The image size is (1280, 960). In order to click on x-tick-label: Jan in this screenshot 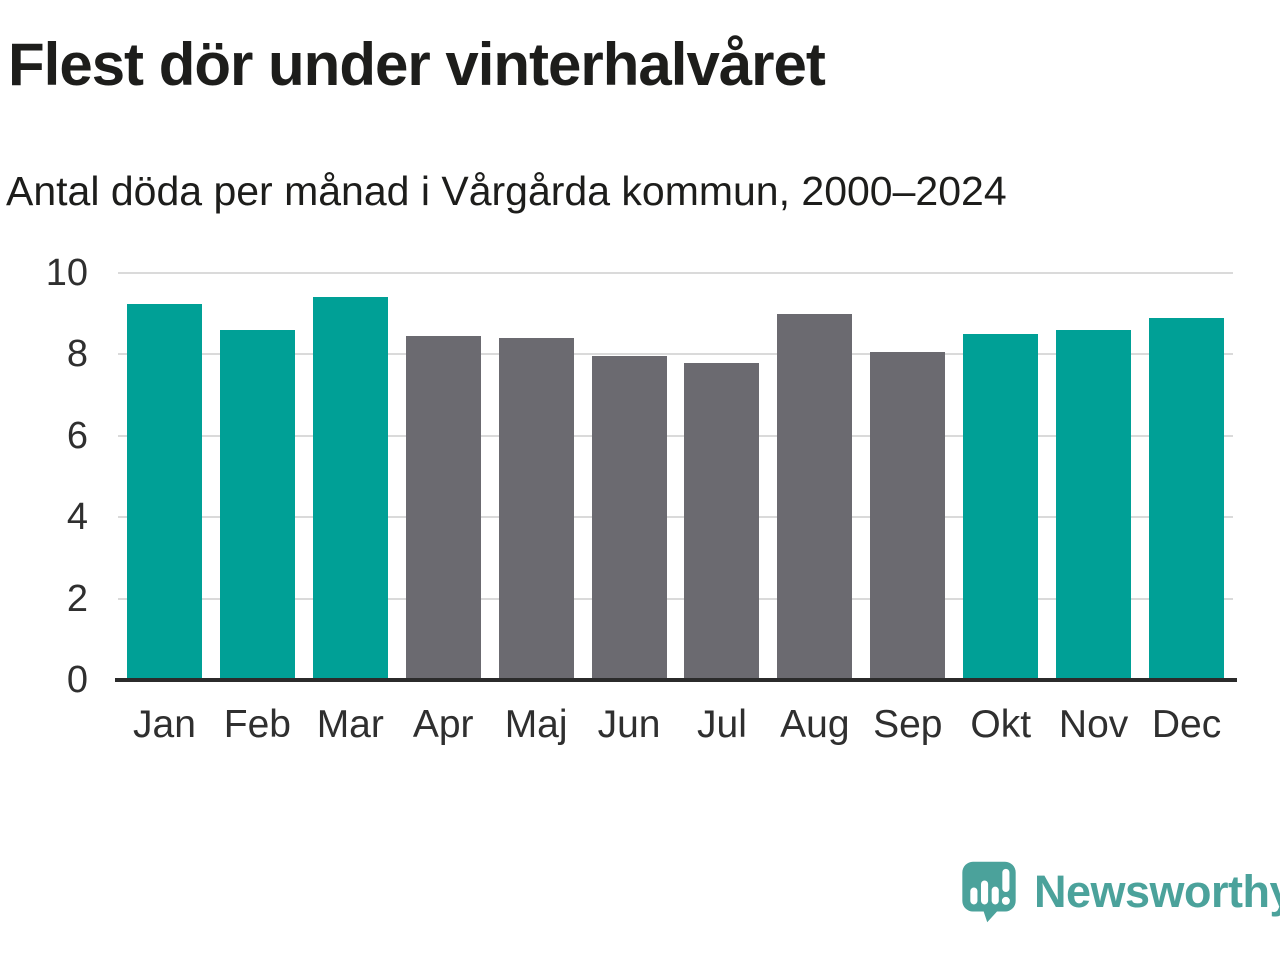, I will do `click(164, 724)`.